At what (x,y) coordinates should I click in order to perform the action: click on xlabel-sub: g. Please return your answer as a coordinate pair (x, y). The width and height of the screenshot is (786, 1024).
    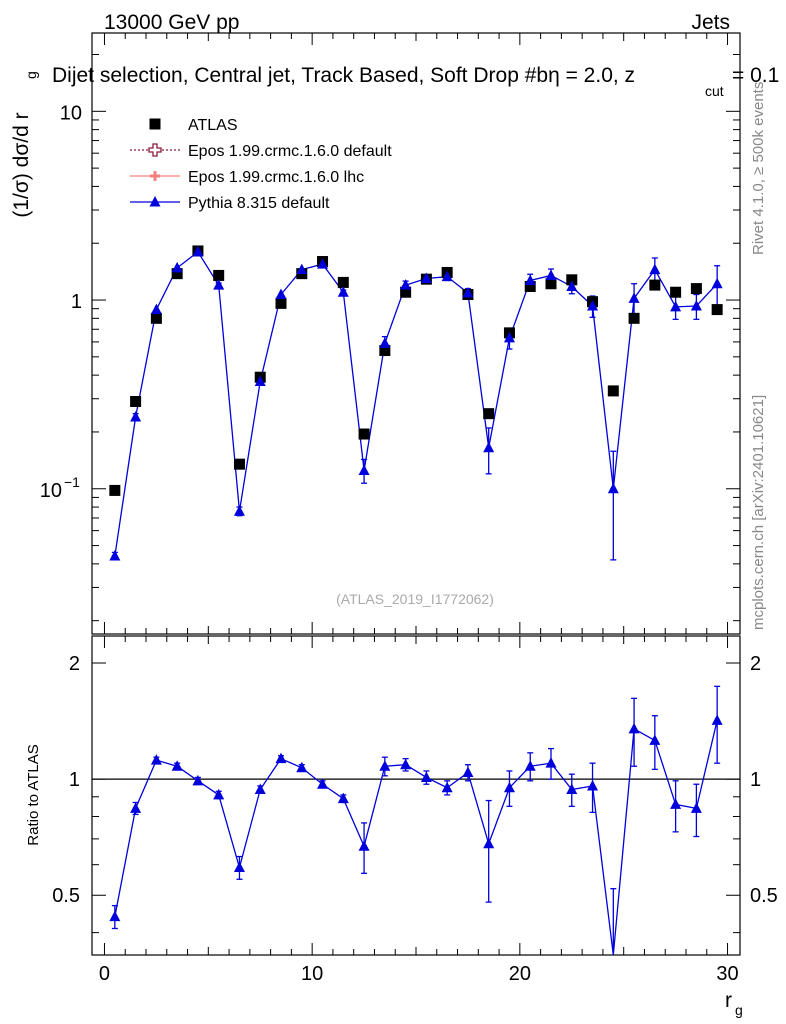
    Looking at the image, I should click on (739, 1010).